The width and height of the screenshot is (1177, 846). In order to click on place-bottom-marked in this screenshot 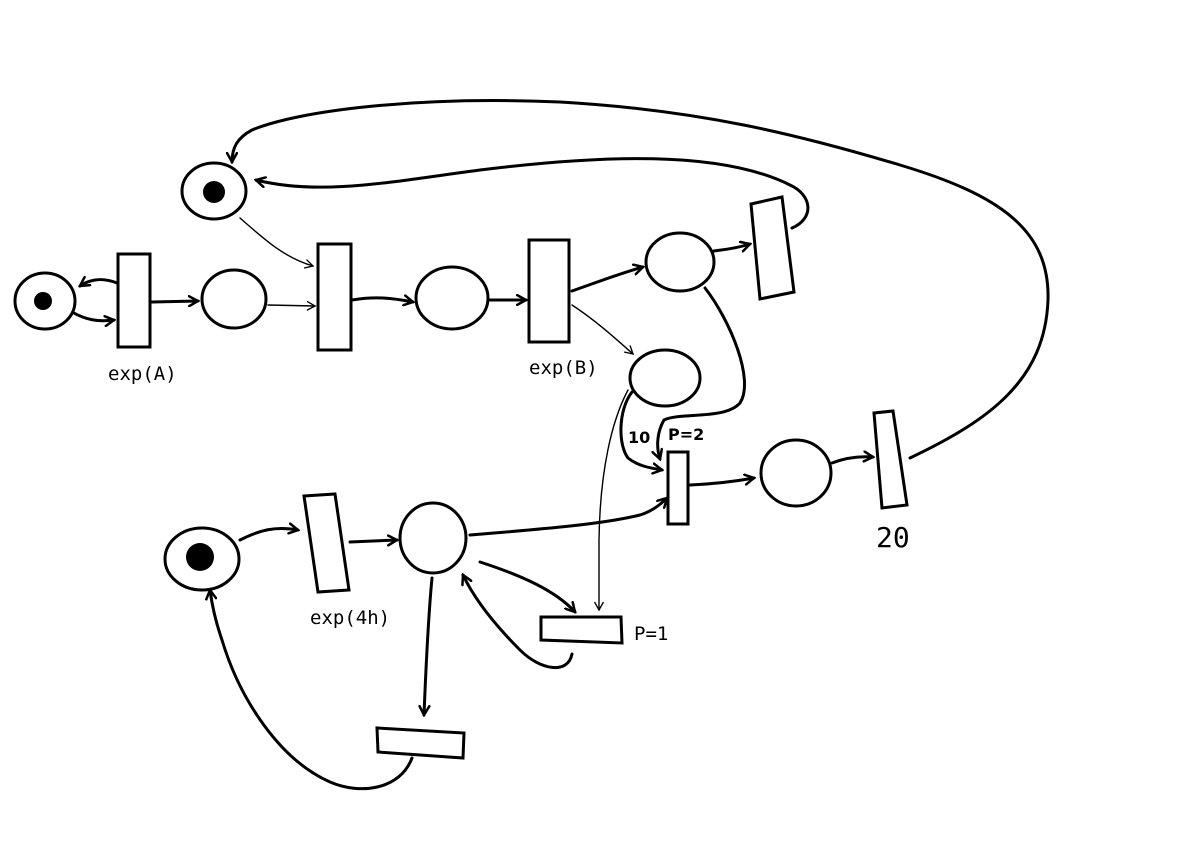, I will do `click(202, 559)`.